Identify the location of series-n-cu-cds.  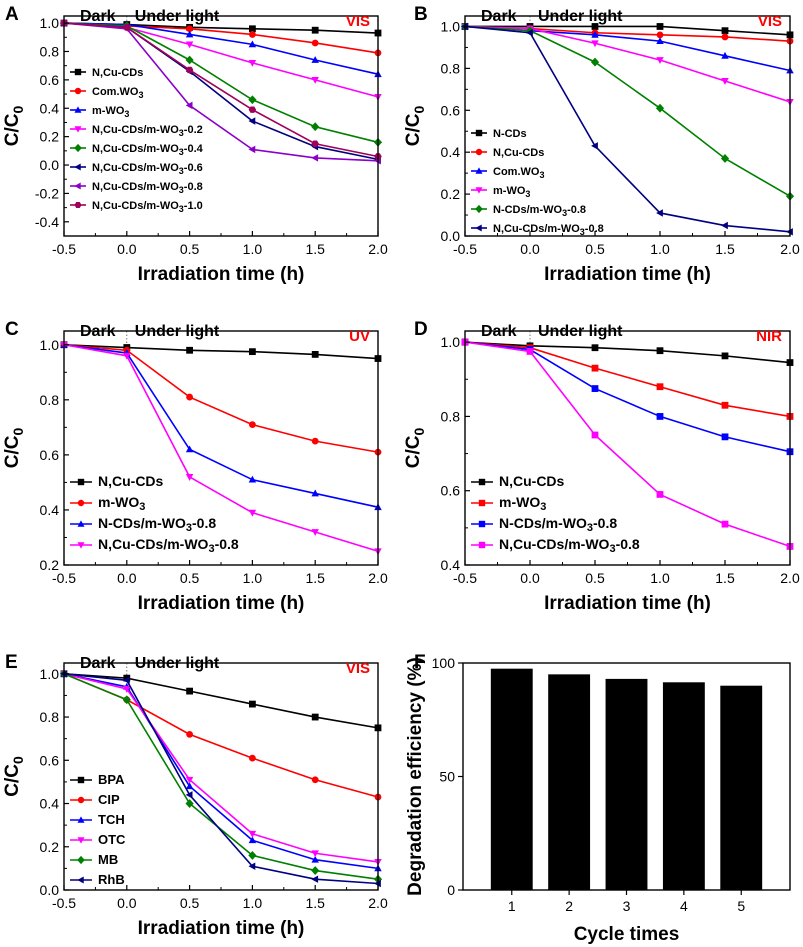
(627, 352).